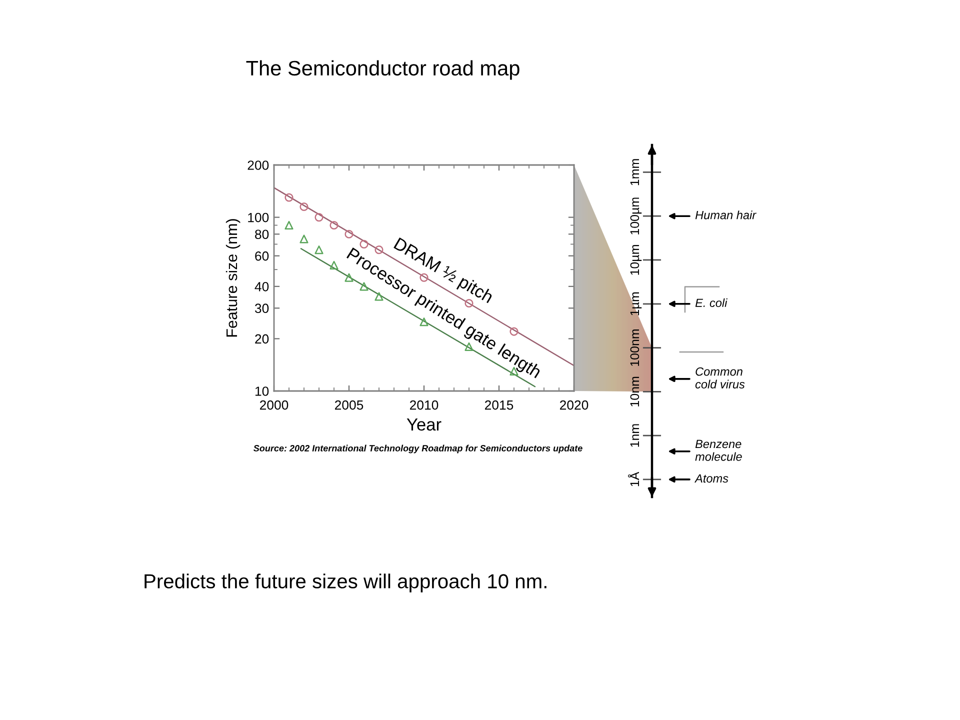 The width and height of the screenshot is (960, 720). Describe the element at coordinates (636, 260) in the screenshot. I see `category-label: 10µm` at that location.